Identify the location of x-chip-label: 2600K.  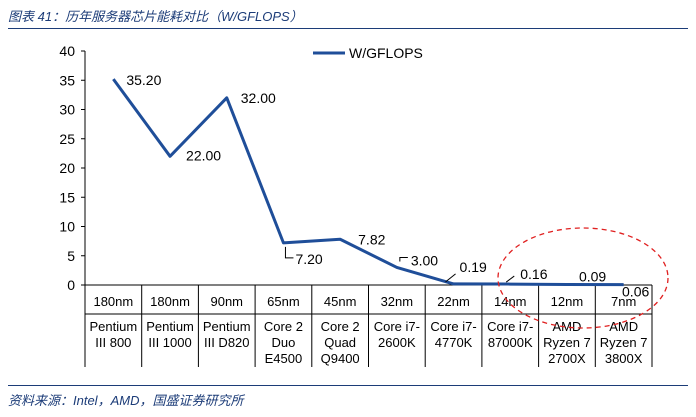
(397, 342).